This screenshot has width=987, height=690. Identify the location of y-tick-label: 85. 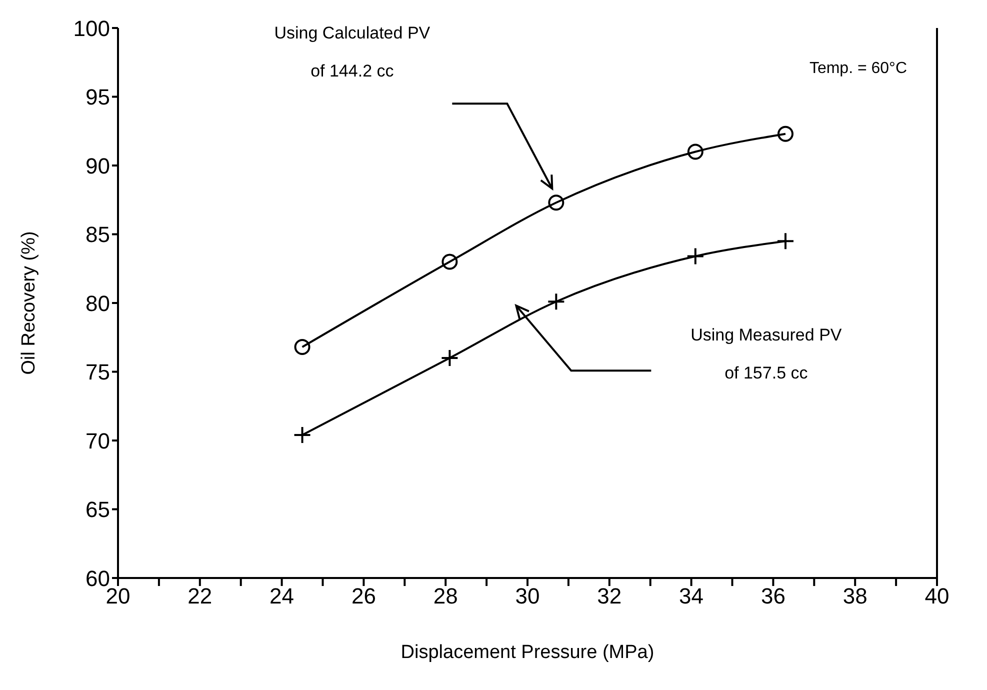
(98, 235).